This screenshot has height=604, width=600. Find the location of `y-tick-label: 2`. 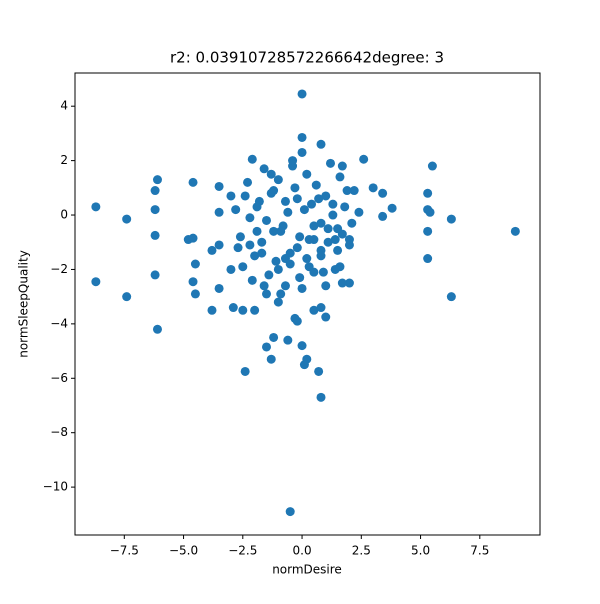

y-tick-label: 2 is located at coordinates (64, 160).